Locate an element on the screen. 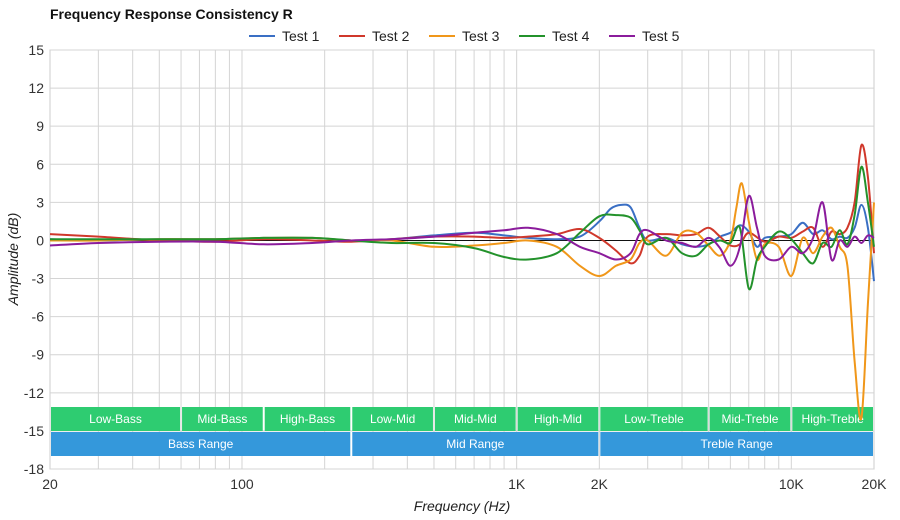 This screenshot has height=520, width=900. subrange-band-label: High-Bass is located at coordinates (307, 419).